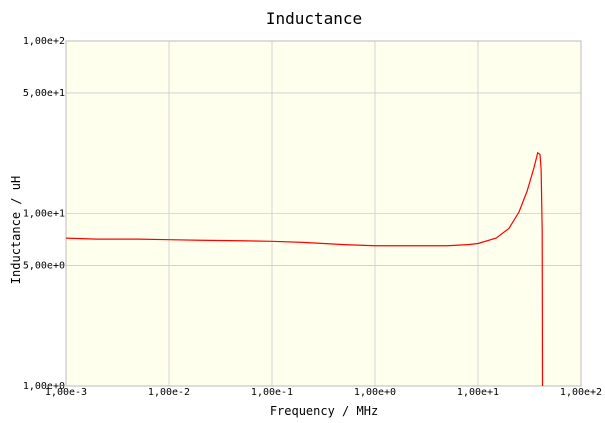  What do you see at coordinates (66, 392) in the screenshot?
I see `x-tick-label: 1,00e-3` at bounding box center [66, 392].